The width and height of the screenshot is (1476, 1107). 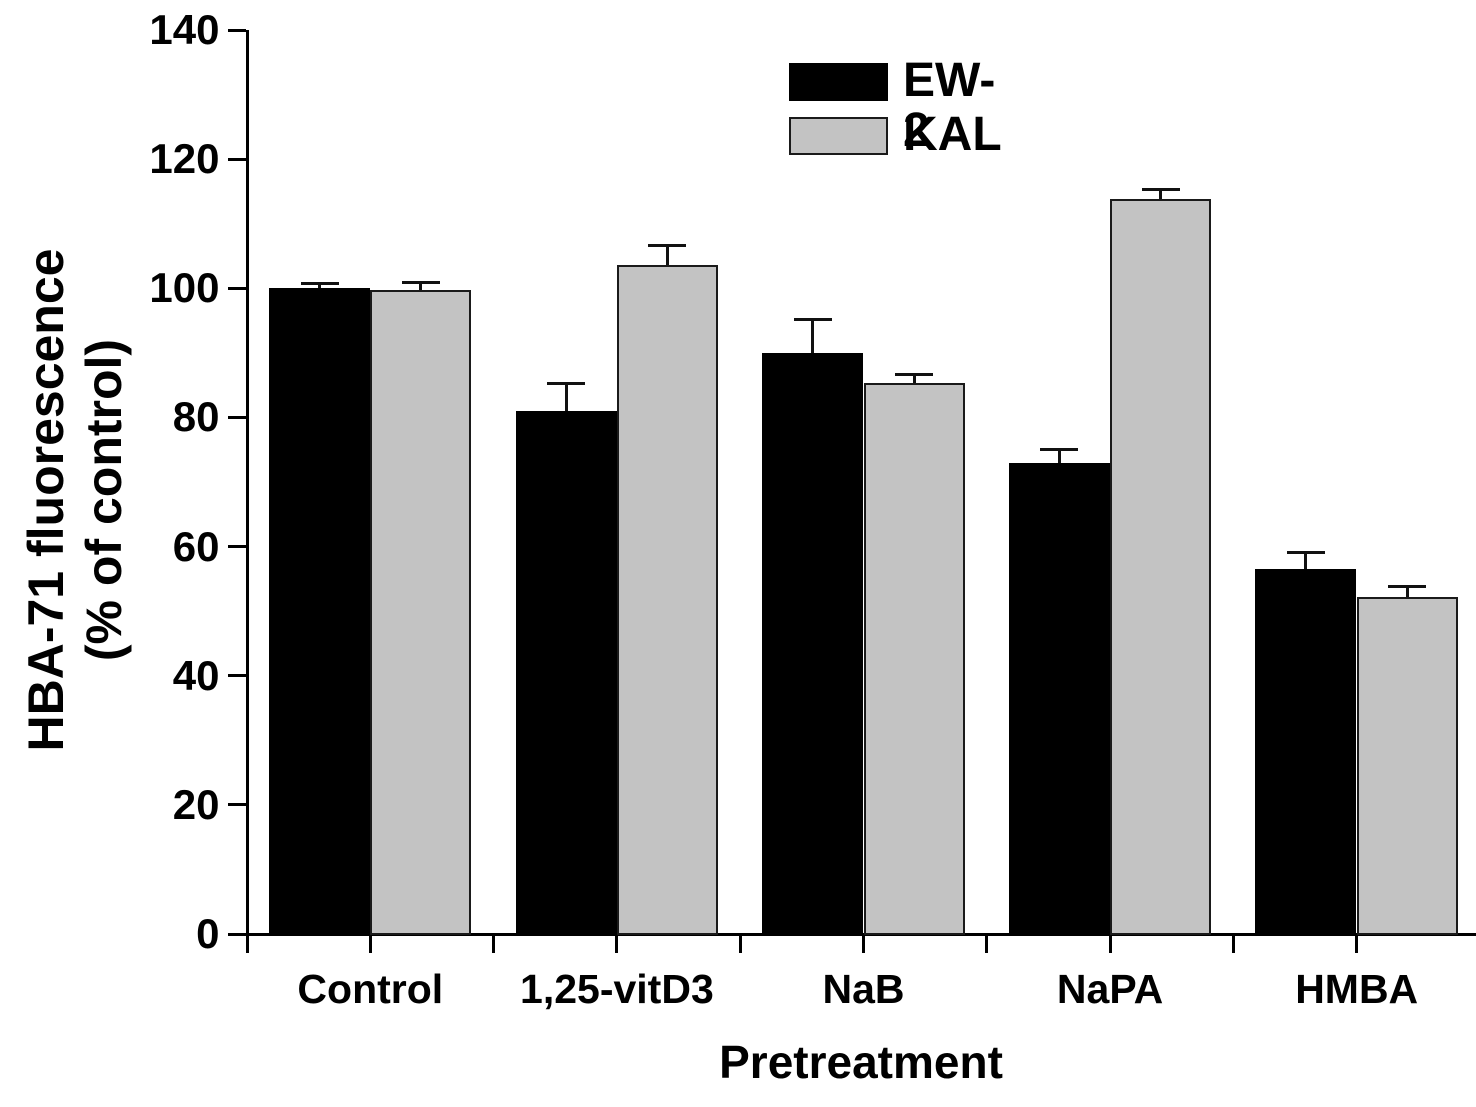 I want to click on y-axis-tick-label: 120, so click(x=184, y=159).